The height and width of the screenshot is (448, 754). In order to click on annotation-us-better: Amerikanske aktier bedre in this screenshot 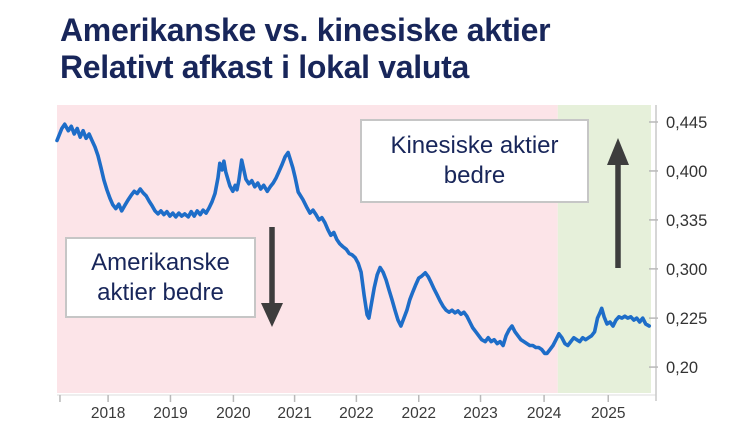, I will do `click(160, 277)`.